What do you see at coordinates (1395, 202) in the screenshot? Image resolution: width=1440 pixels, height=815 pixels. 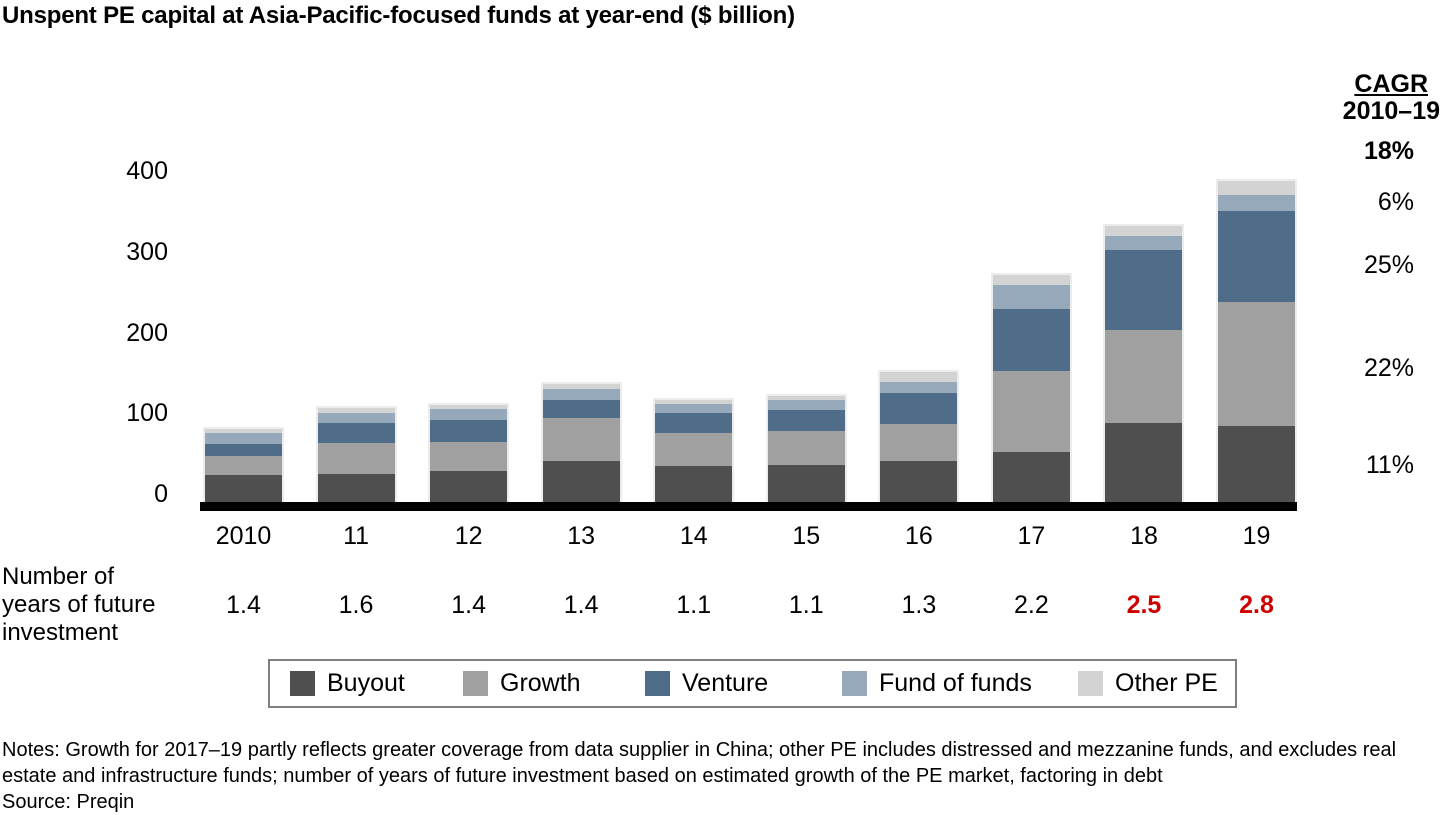 I see `cagr-value-fund-of-funds-other-pe: 6%` at bounding box center [1395, 202].